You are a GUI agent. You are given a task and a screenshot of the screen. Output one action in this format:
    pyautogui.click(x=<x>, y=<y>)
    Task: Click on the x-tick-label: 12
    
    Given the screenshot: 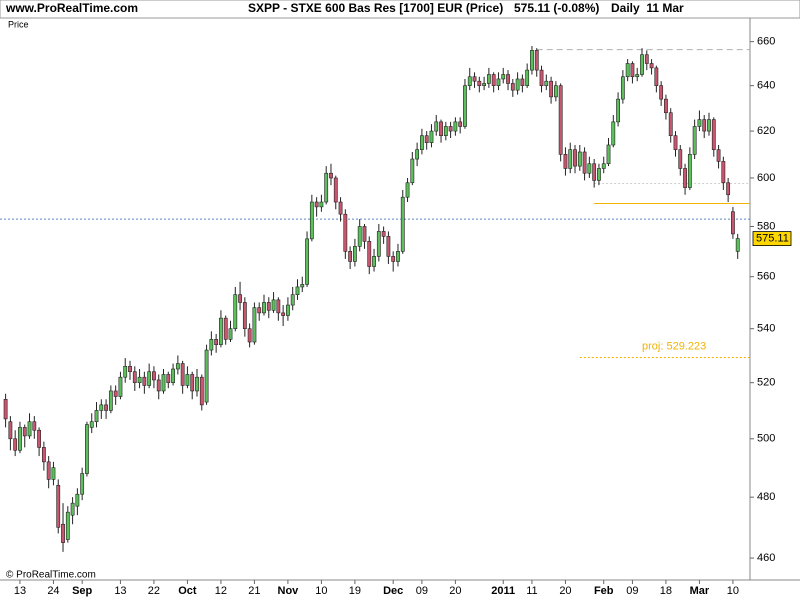 What is the action you would take?
    pyautogui.click(x=221, y=591)
    